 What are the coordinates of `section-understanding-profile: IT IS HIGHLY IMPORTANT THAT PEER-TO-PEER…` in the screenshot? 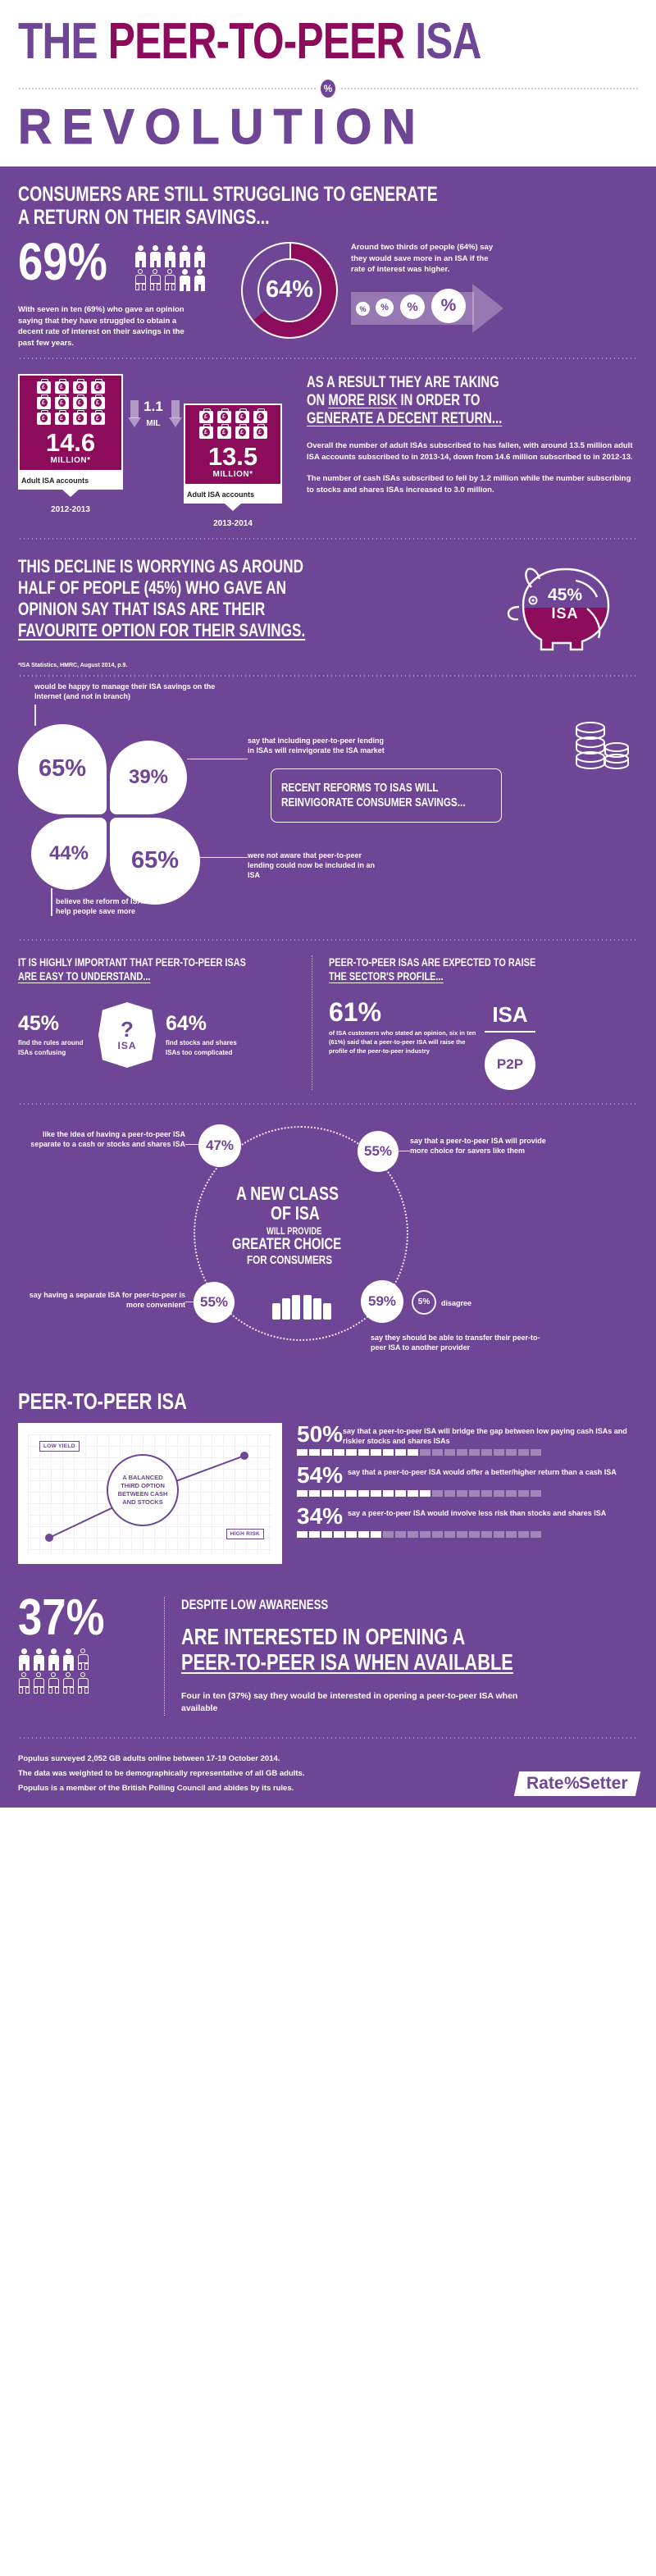 It's located at (328, 1022).